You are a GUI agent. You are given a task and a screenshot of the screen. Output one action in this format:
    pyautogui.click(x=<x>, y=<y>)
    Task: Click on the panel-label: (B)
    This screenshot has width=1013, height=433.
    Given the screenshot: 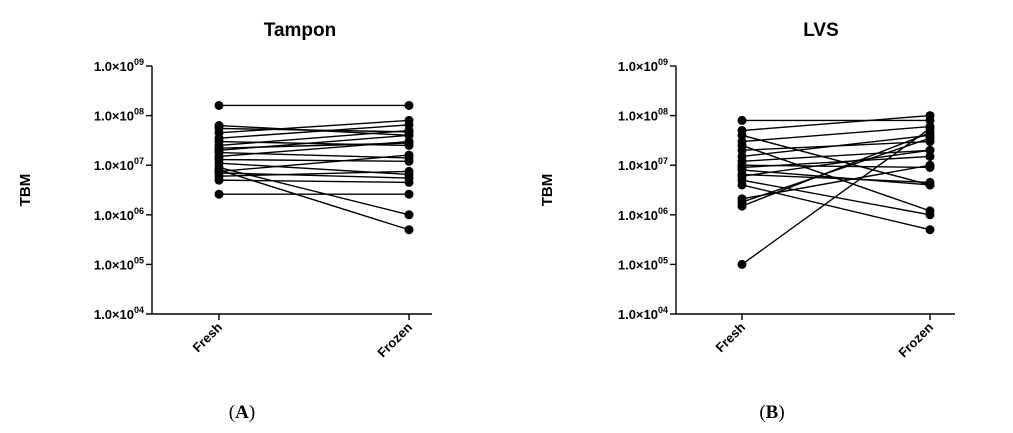 What is the action you would take?
    pyautogui.click(x=771, y=412)
    